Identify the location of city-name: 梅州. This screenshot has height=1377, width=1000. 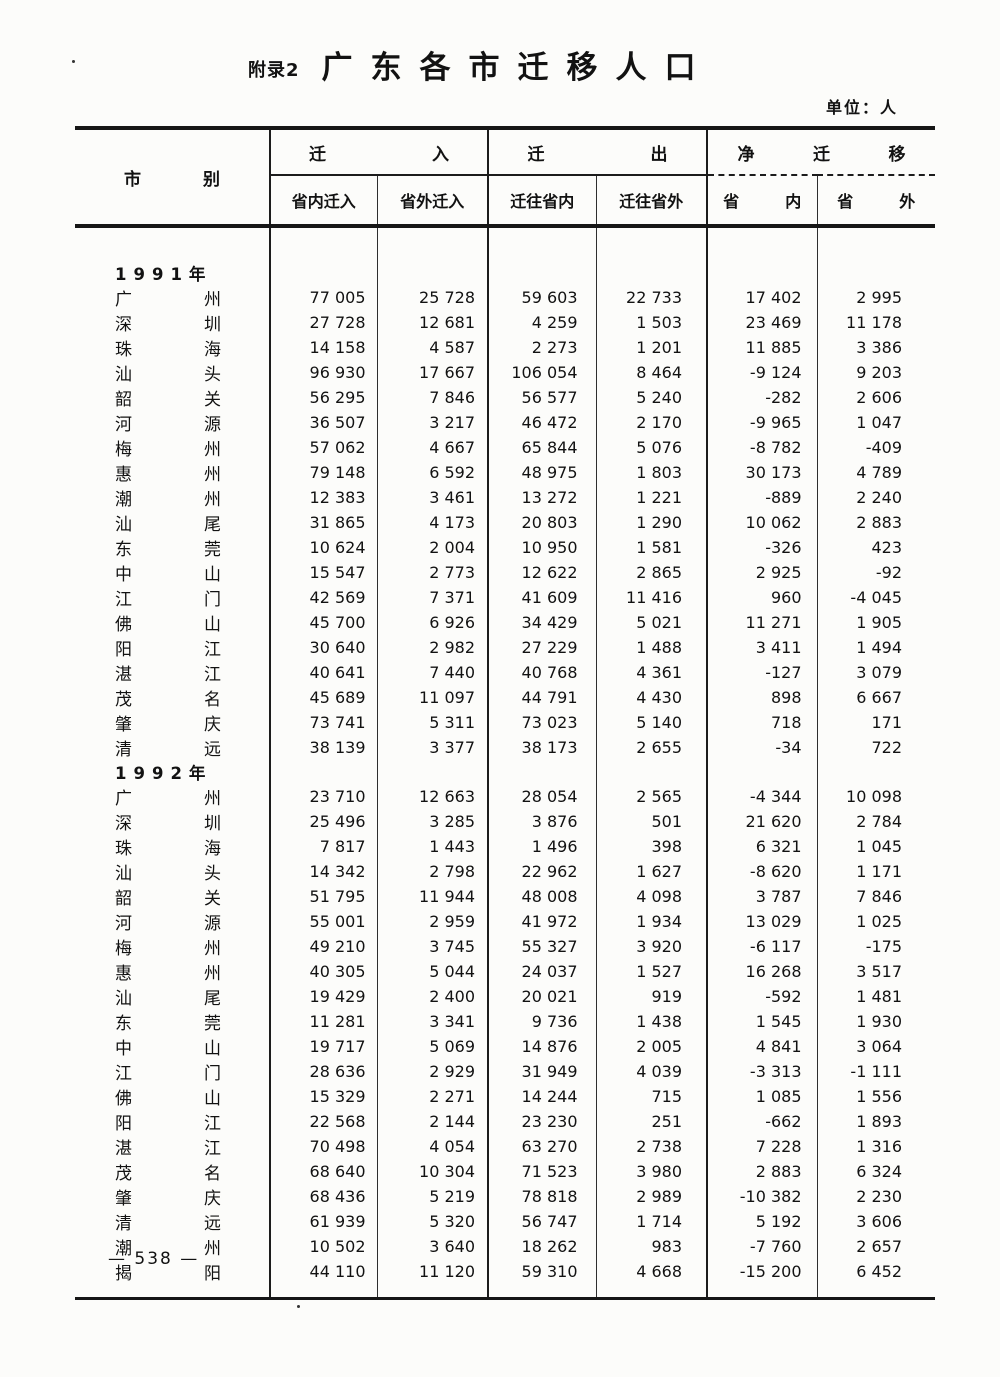
(168, 450).